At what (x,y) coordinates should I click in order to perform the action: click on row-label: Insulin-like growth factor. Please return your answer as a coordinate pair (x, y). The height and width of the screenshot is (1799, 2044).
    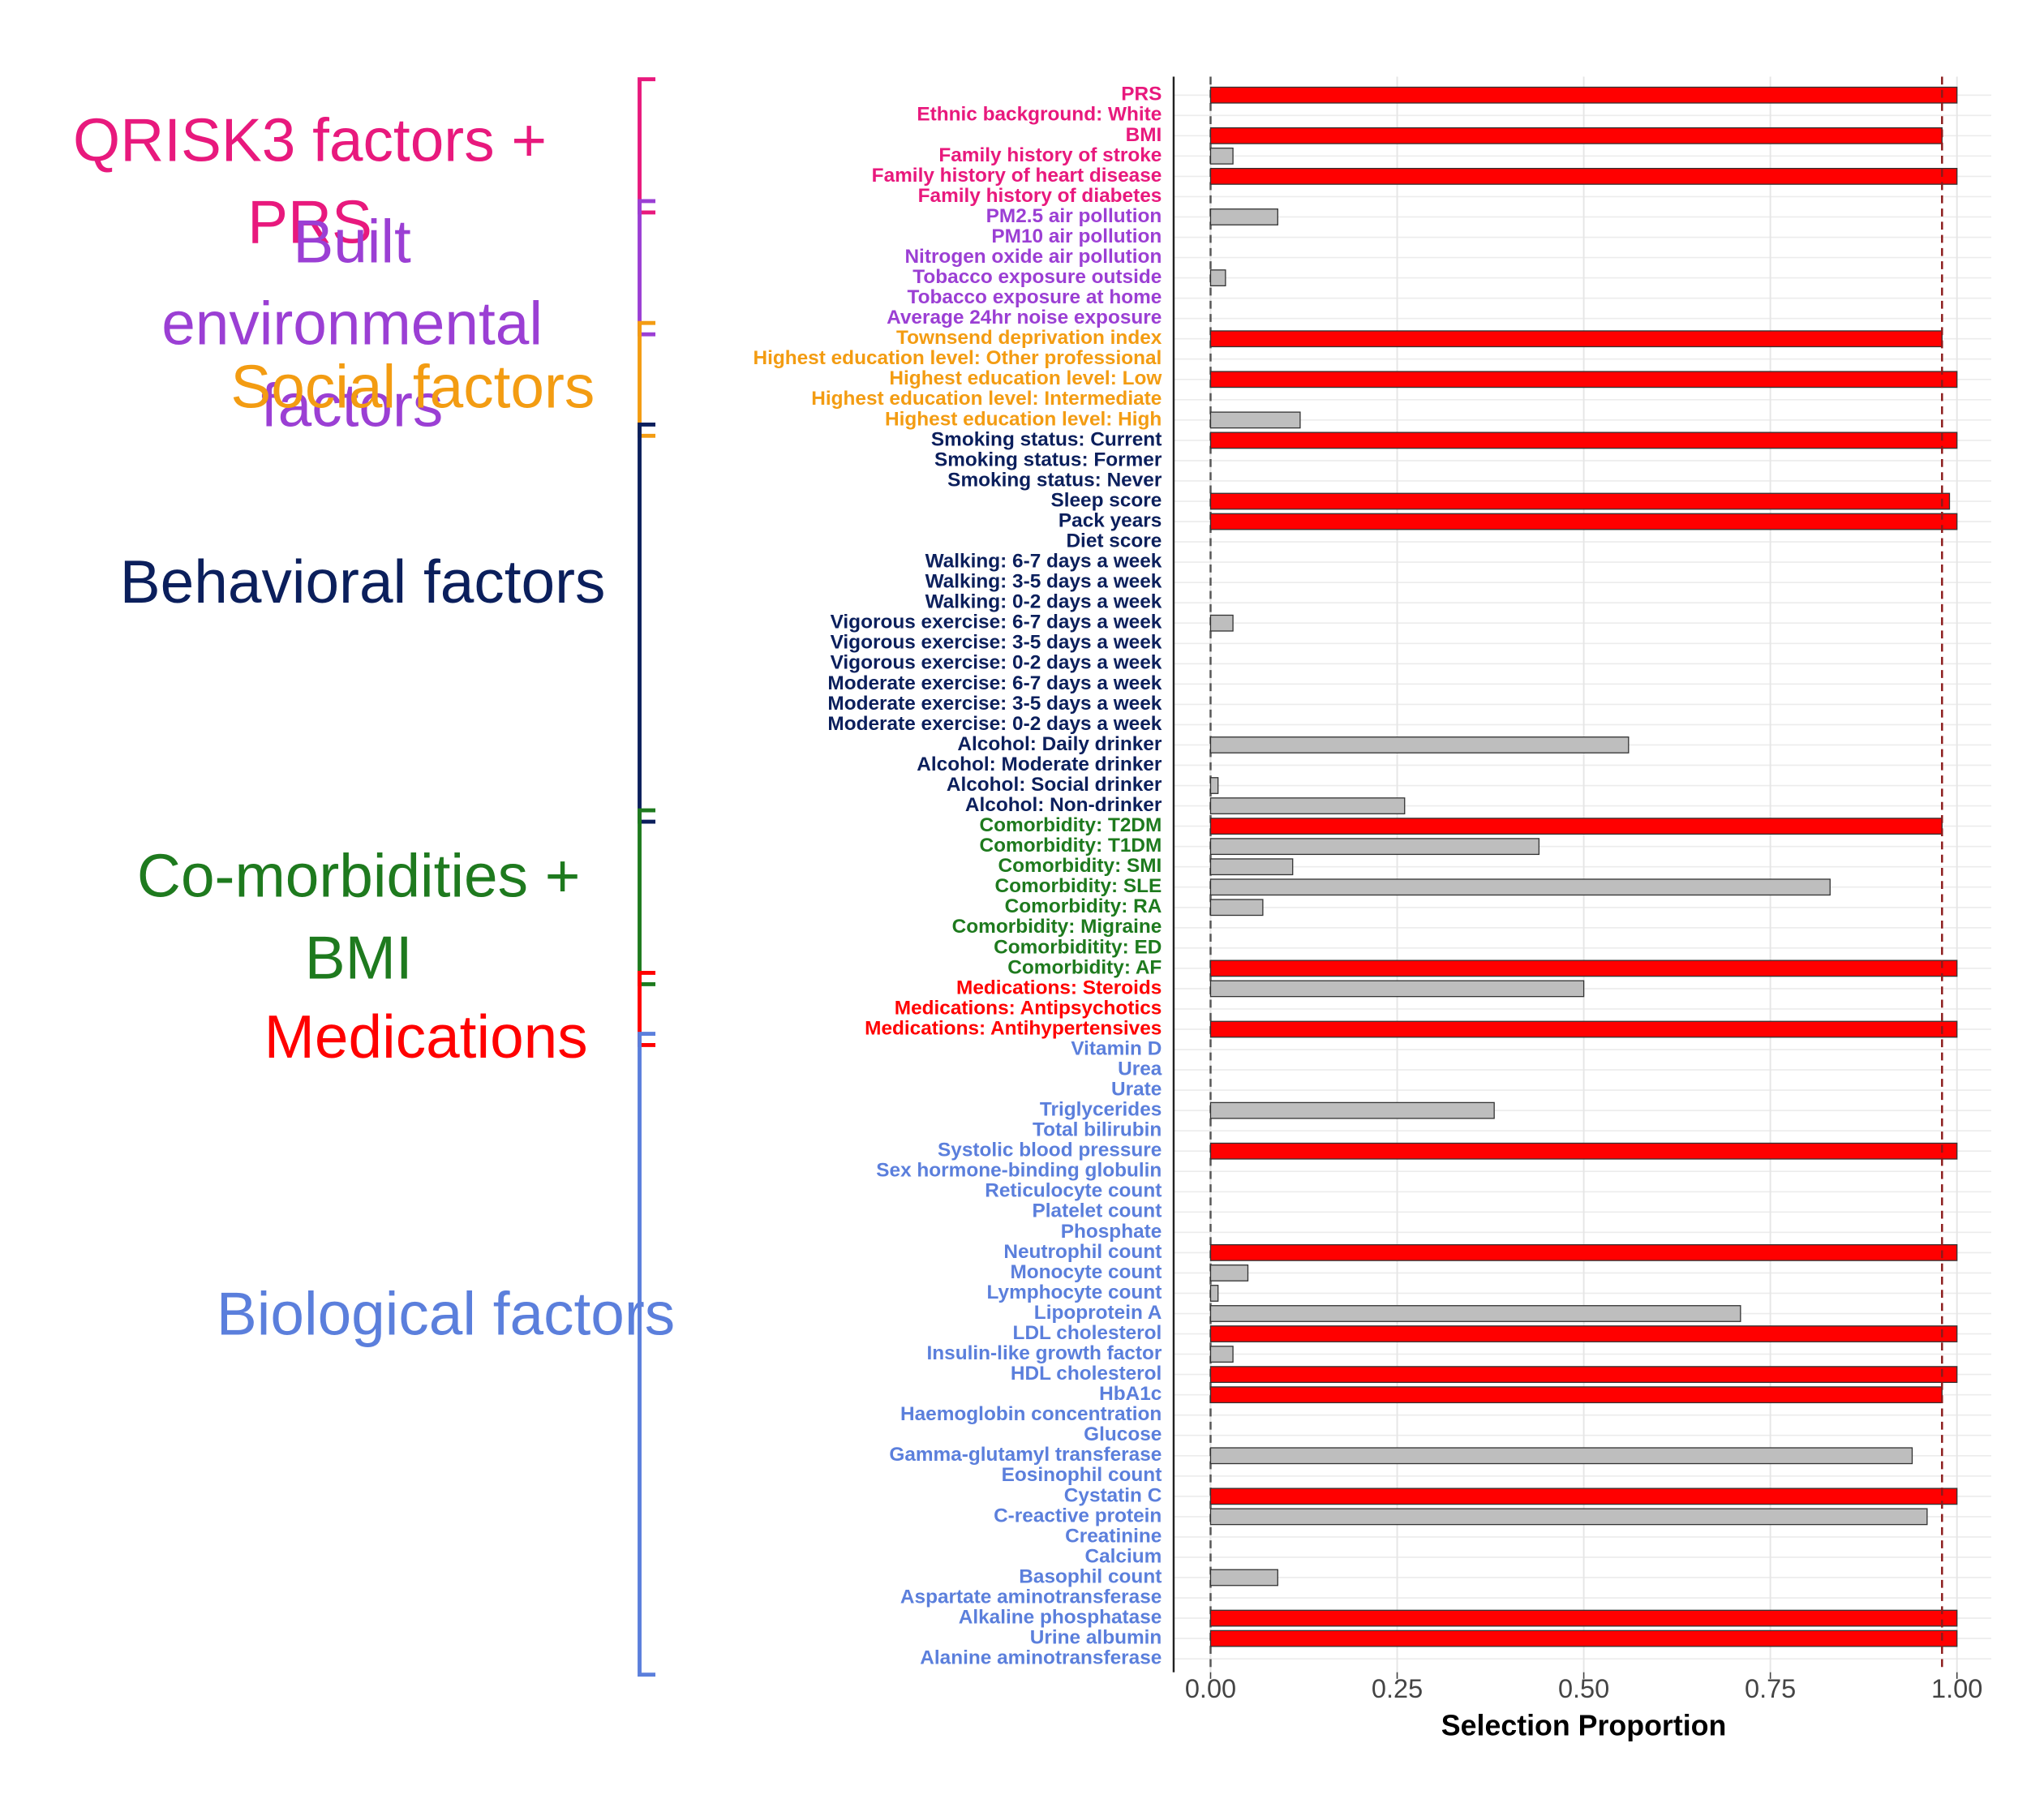
    Looking at the image, I should click on (1045, 1353).